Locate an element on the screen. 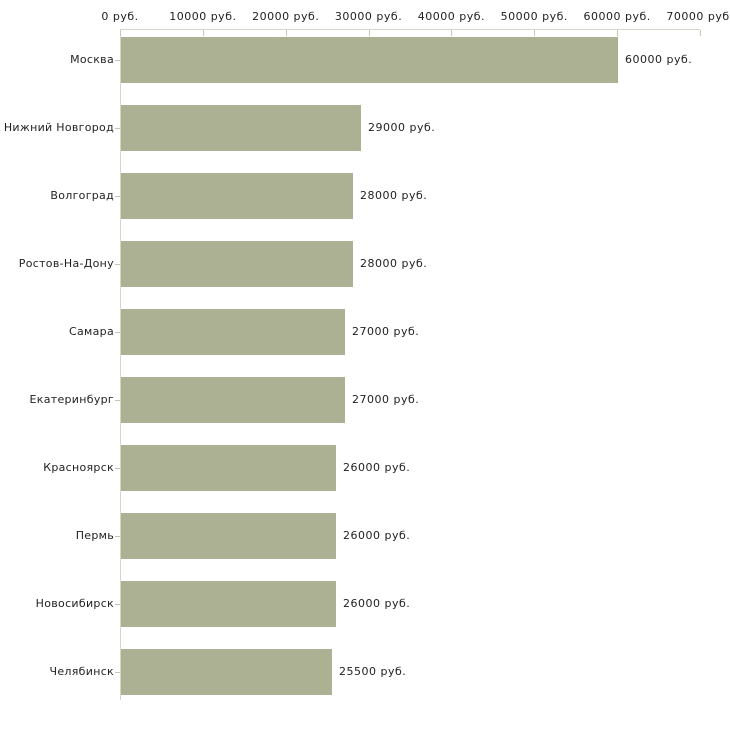  x-tick-label: 40000 руб. is located at coordinates (451, 16).